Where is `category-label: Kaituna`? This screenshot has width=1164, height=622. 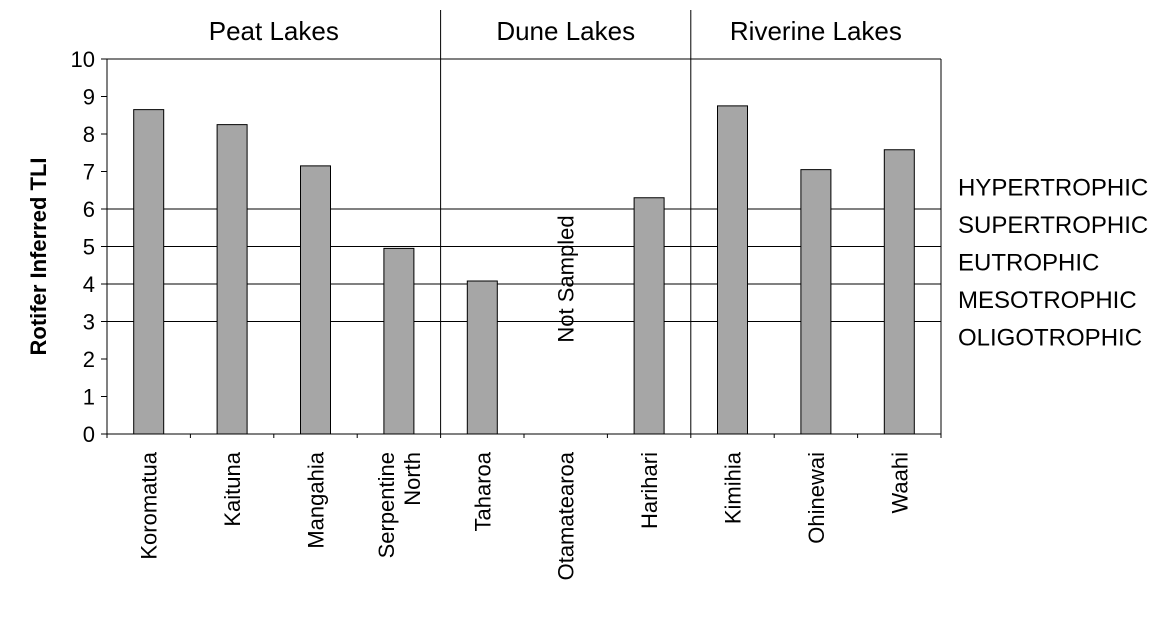 category-label: Kaituna is located at coordinates (232, 488).